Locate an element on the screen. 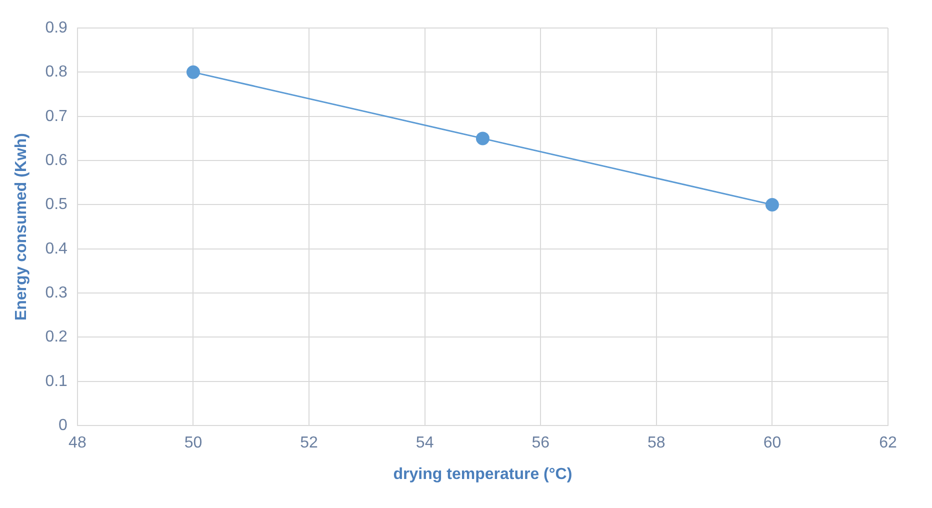 The width and height of the screenshot is (932, 508). y-tick-label: 0.4 is located at coordinates (56, 249).